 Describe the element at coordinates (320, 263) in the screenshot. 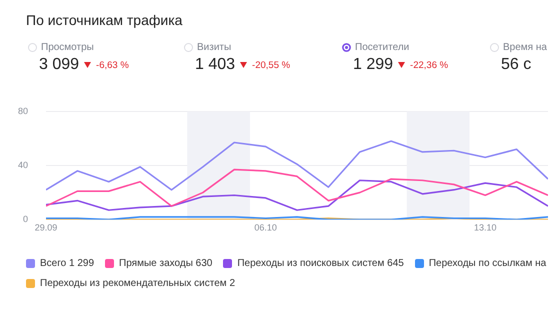

I see `legend-label: Переходы из поисковых систем 645` at that location.